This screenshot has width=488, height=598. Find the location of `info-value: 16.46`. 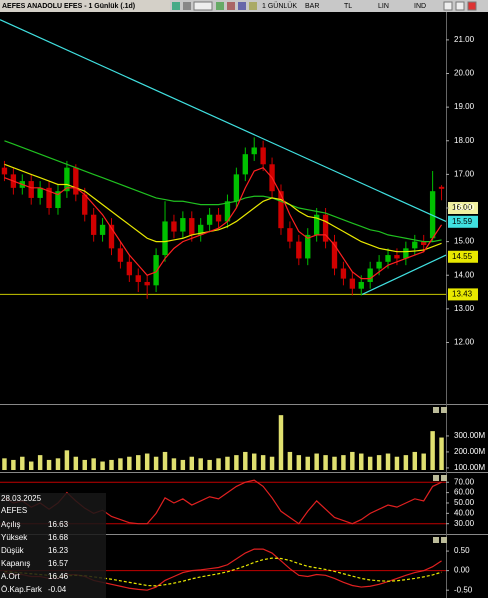

info-value: 16.46 is located at coordinates (58, 576).